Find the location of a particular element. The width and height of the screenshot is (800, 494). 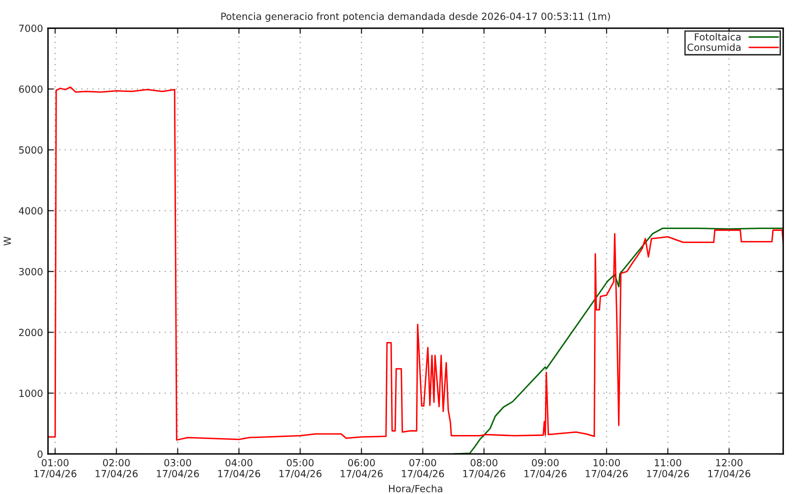

chart-title: Potencia generacio front potencia demandada desde 2026-04-17 00:53:11 (1m) is located at coordinates (415, 17).